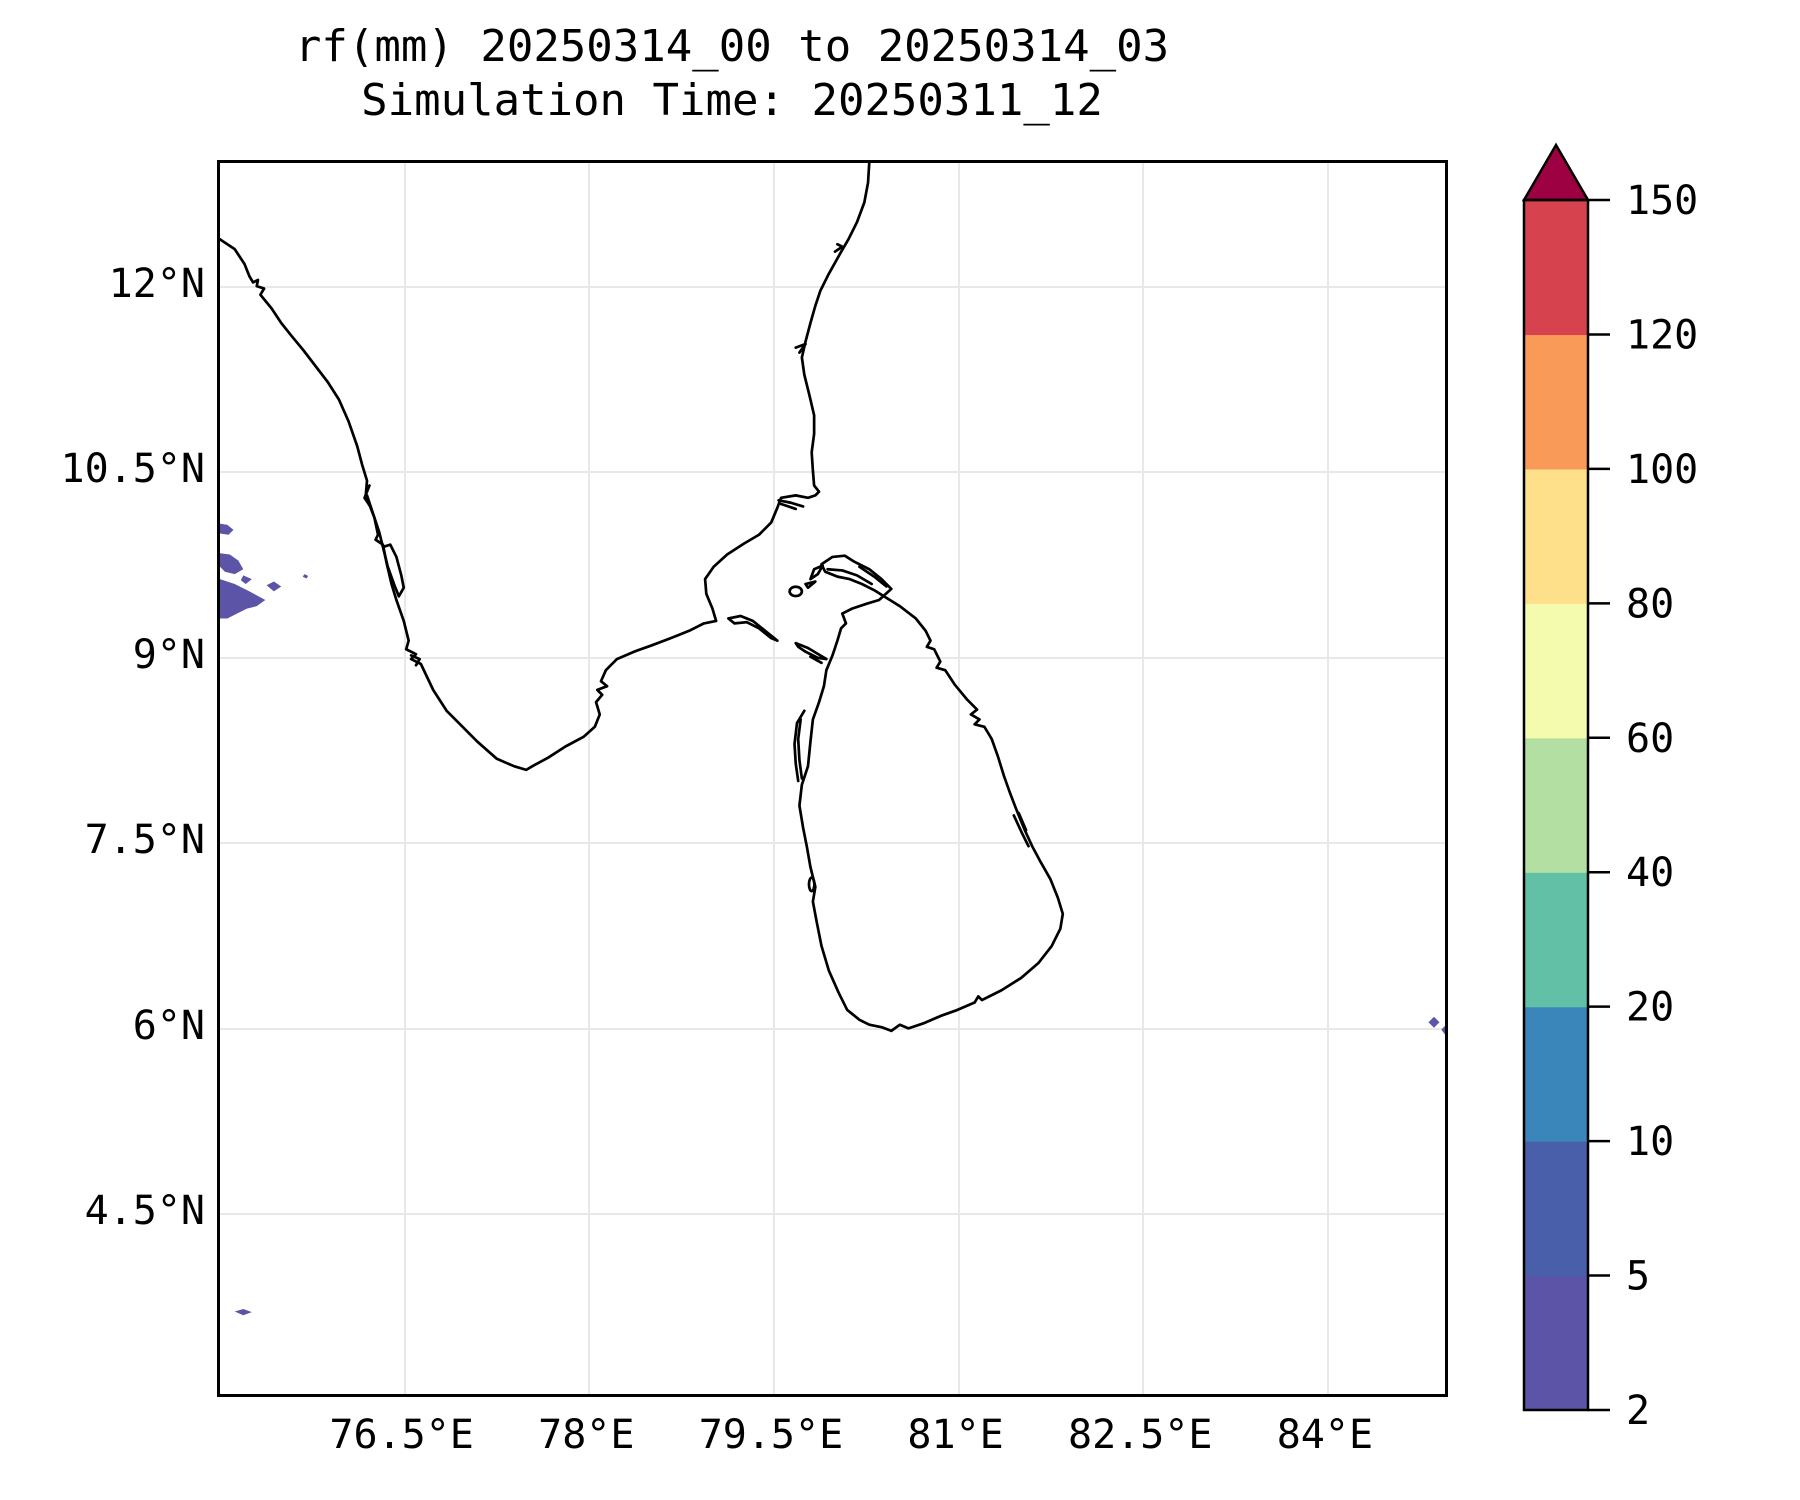 This screenshot has width=1800, height=1500. What do you see at coordinates (811, 653) in the screenshot?
I see `mannar-island` at bounding box center [811, 653].